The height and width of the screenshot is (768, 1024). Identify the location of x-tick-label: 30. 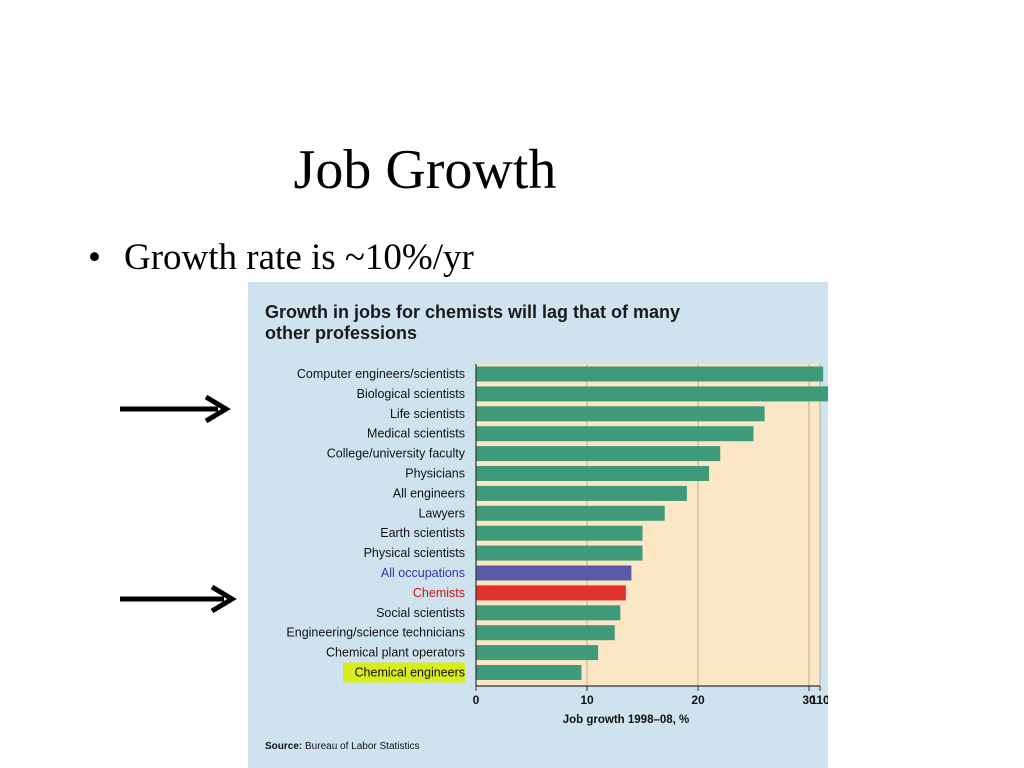
(809, 700).